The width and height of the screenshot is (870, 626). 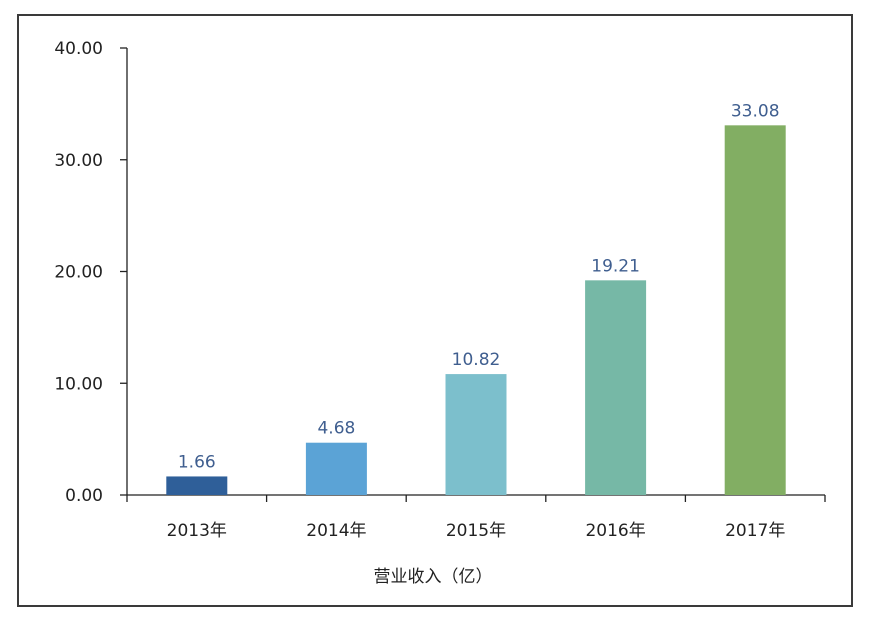 I want to click on y-tick-label: 30.00, so click(x=78, y=161).